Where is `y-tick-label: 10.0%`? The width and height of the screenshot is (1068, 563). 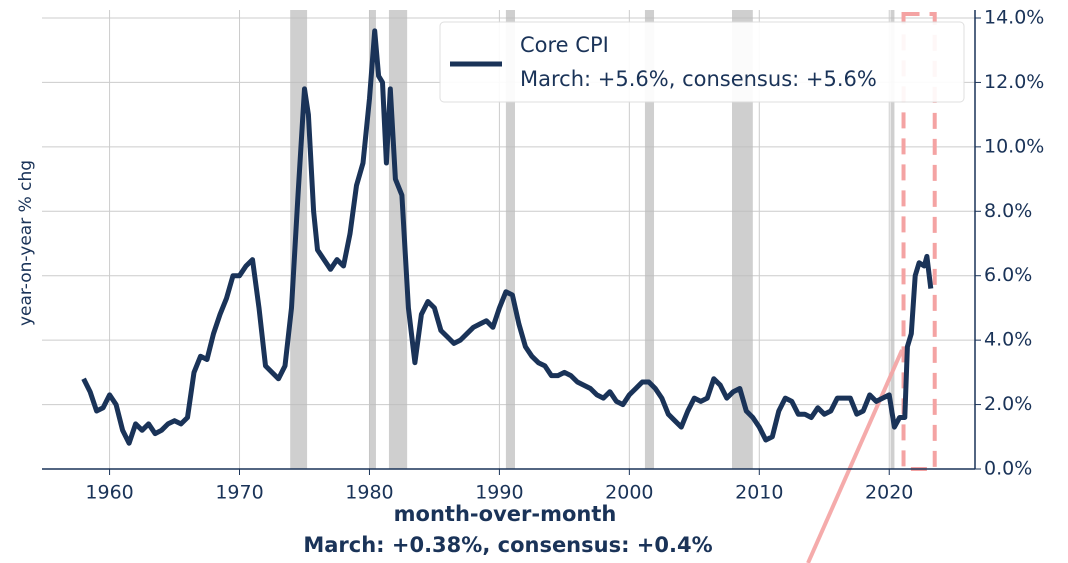
y-tick-label: 10.0% is located at coordinates (1014, 146).